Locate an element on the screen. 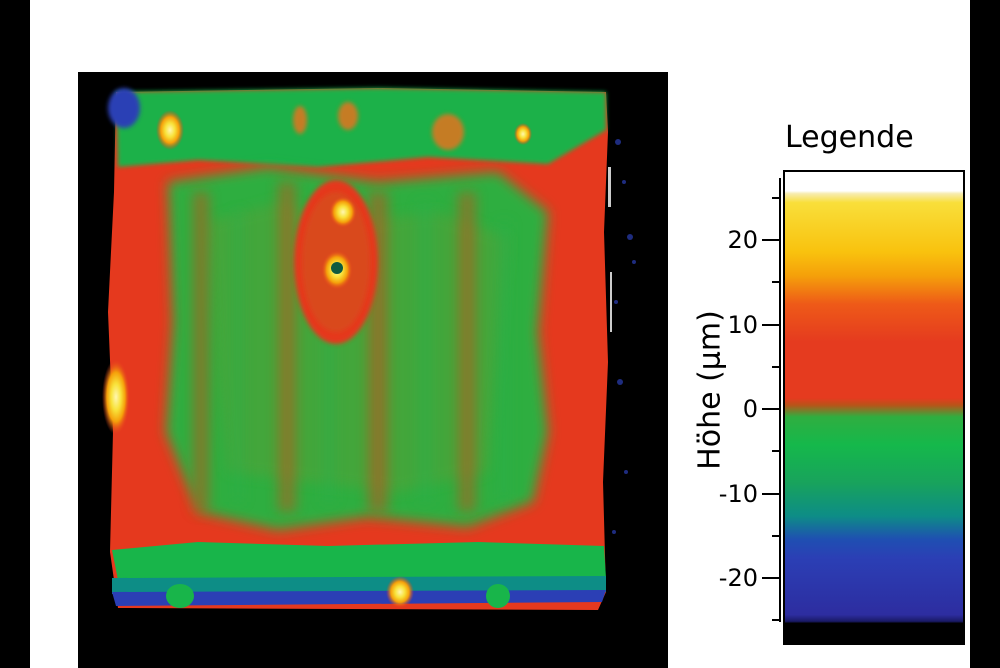 Image resolution: width=1000 pixels, height=668 pixels. tick-label: 10 is located at coordinates (742, 324).